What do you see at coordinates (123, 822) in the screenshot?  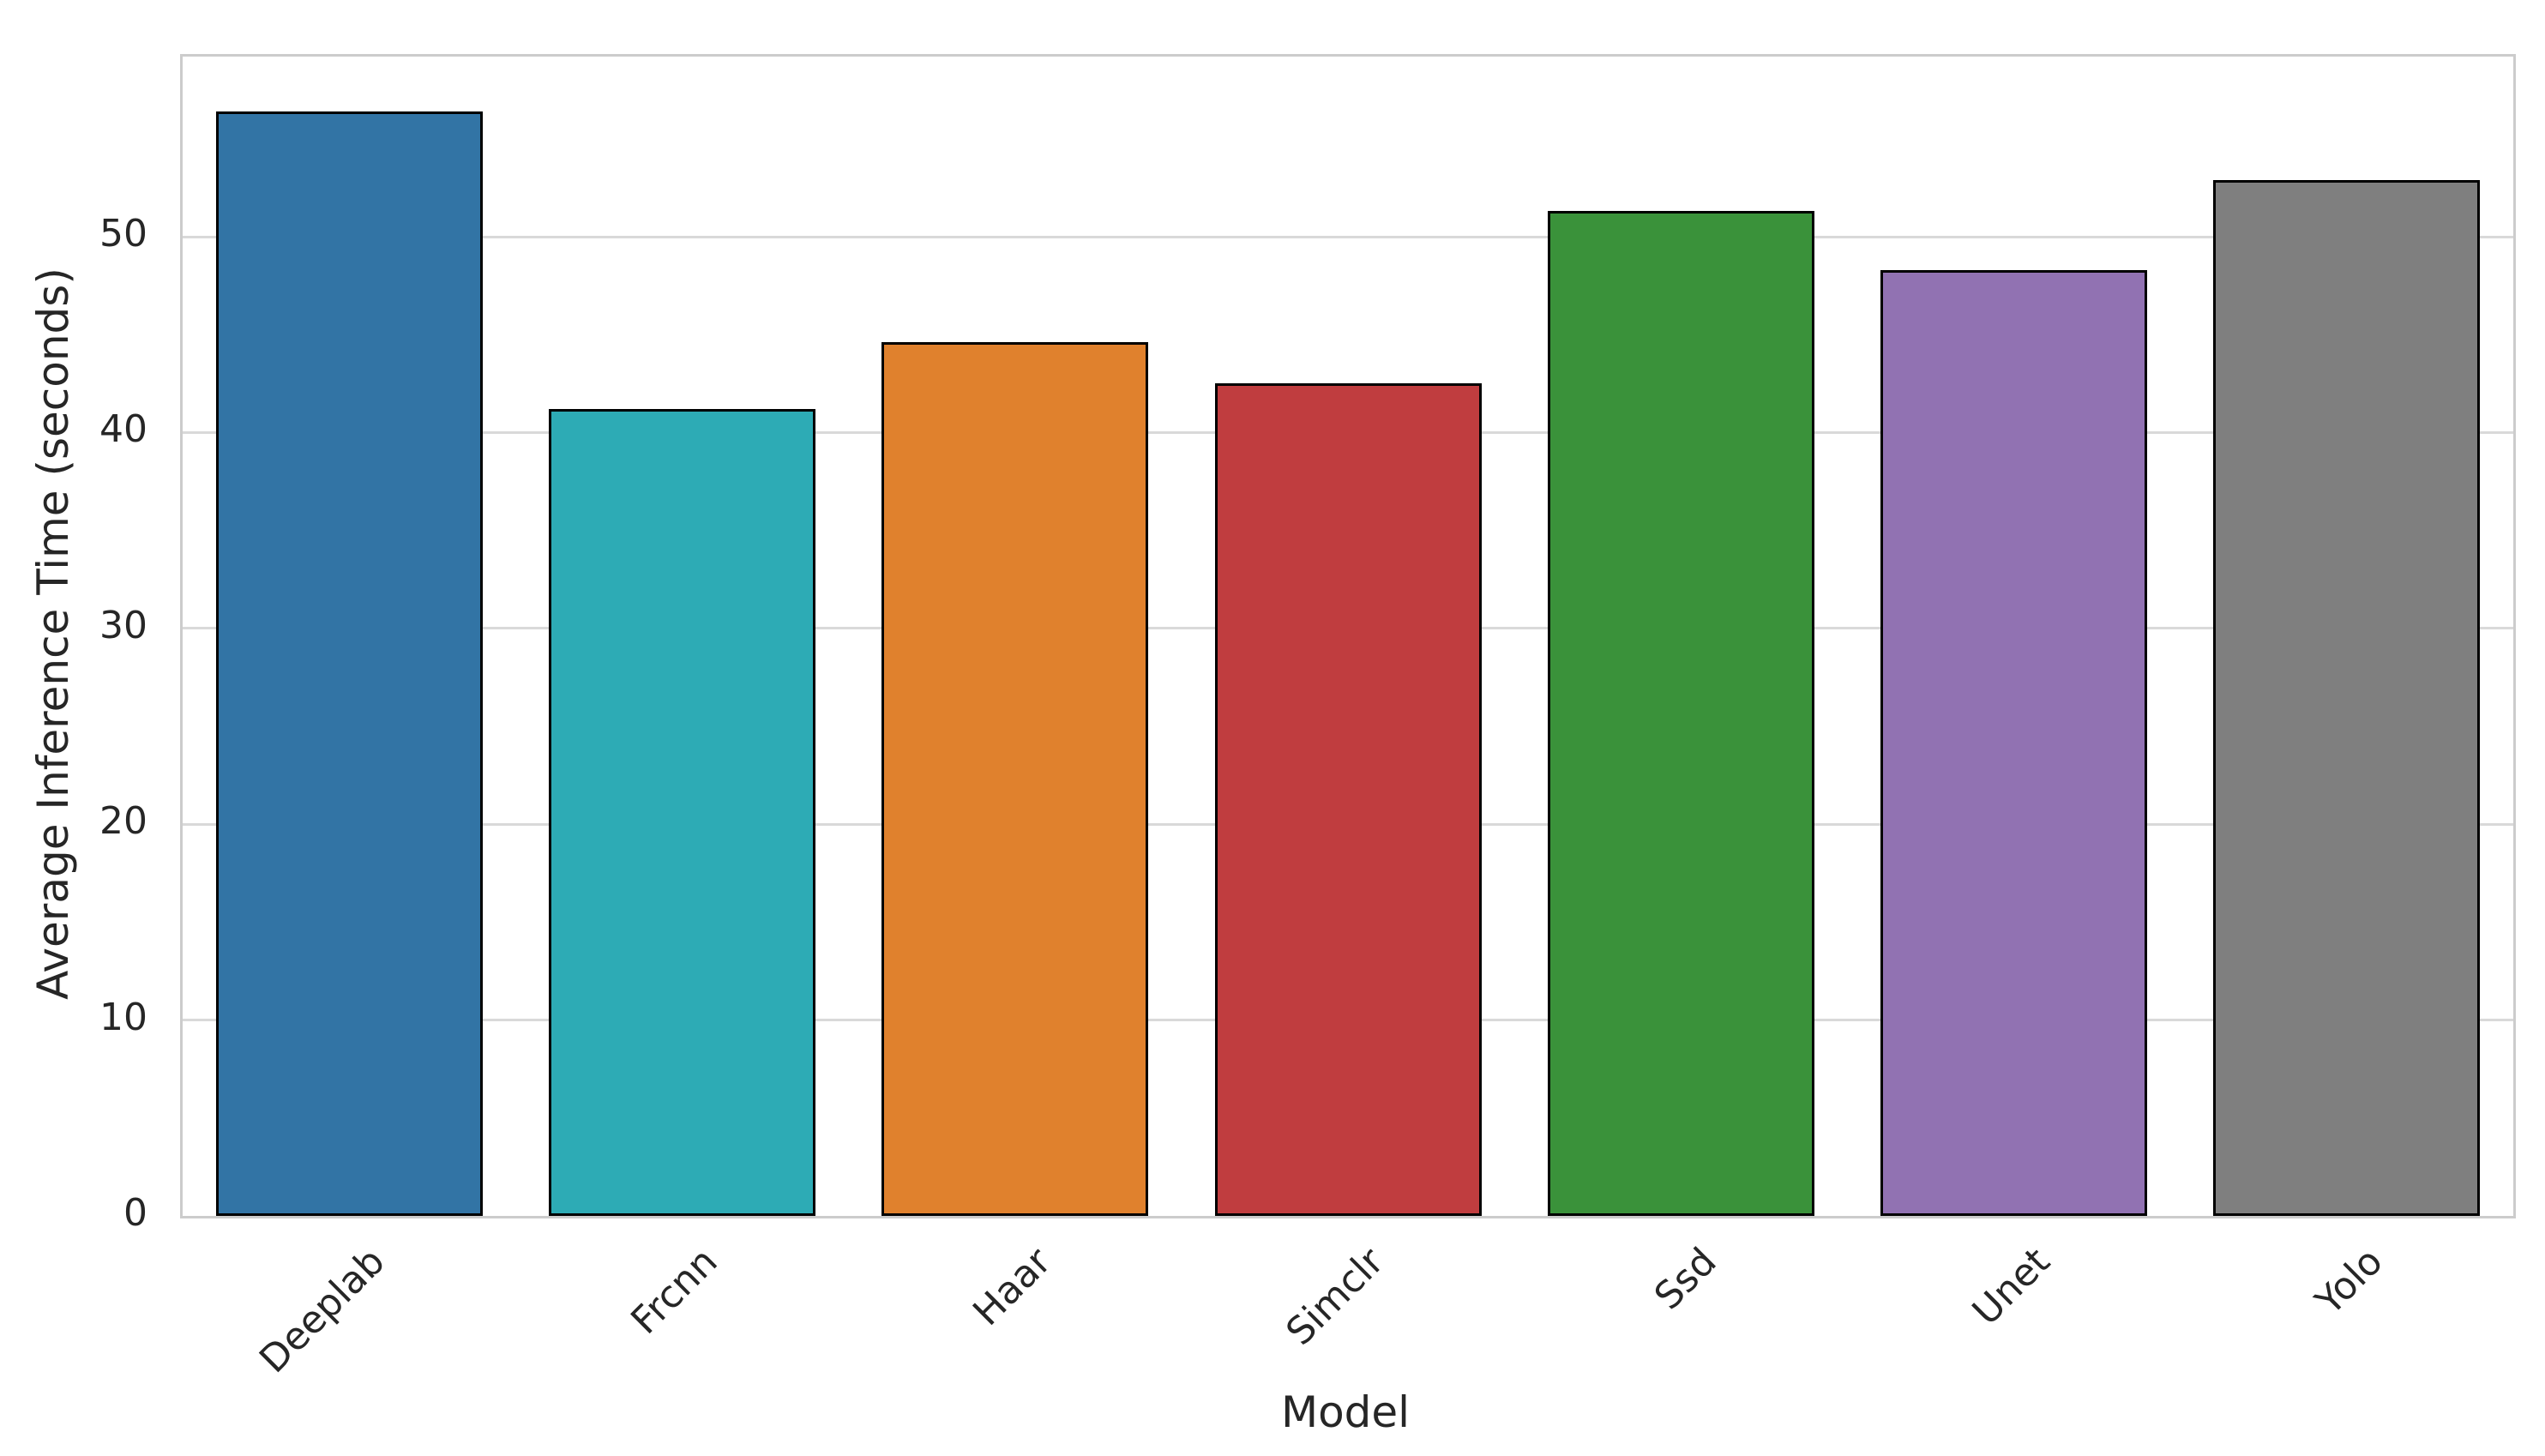 I see `y-tick-label-20: 20` at bounding box center [123, 822].